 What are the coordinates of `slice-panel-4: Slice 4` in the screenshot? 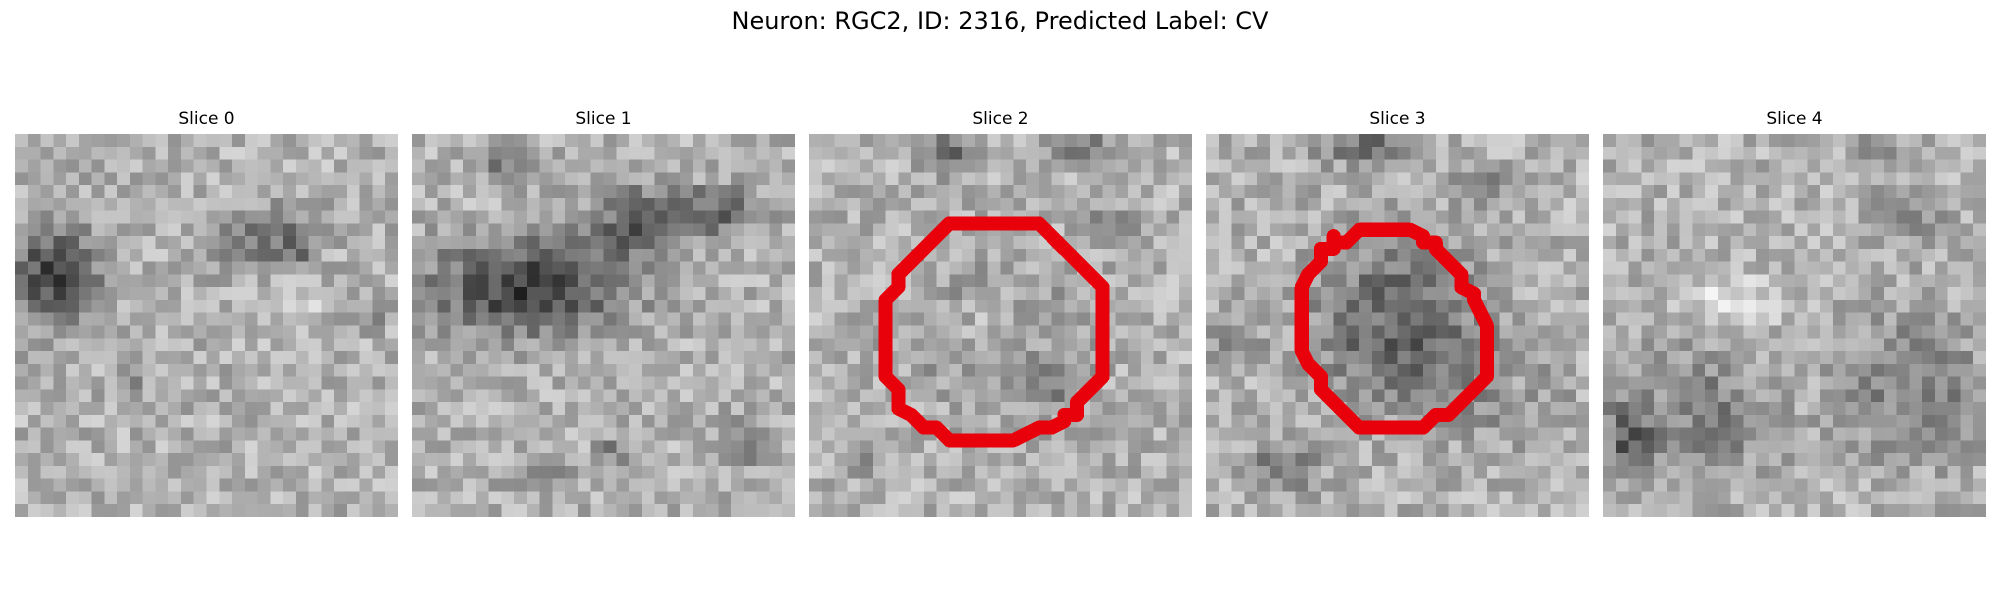 It's located at (1794, 312).